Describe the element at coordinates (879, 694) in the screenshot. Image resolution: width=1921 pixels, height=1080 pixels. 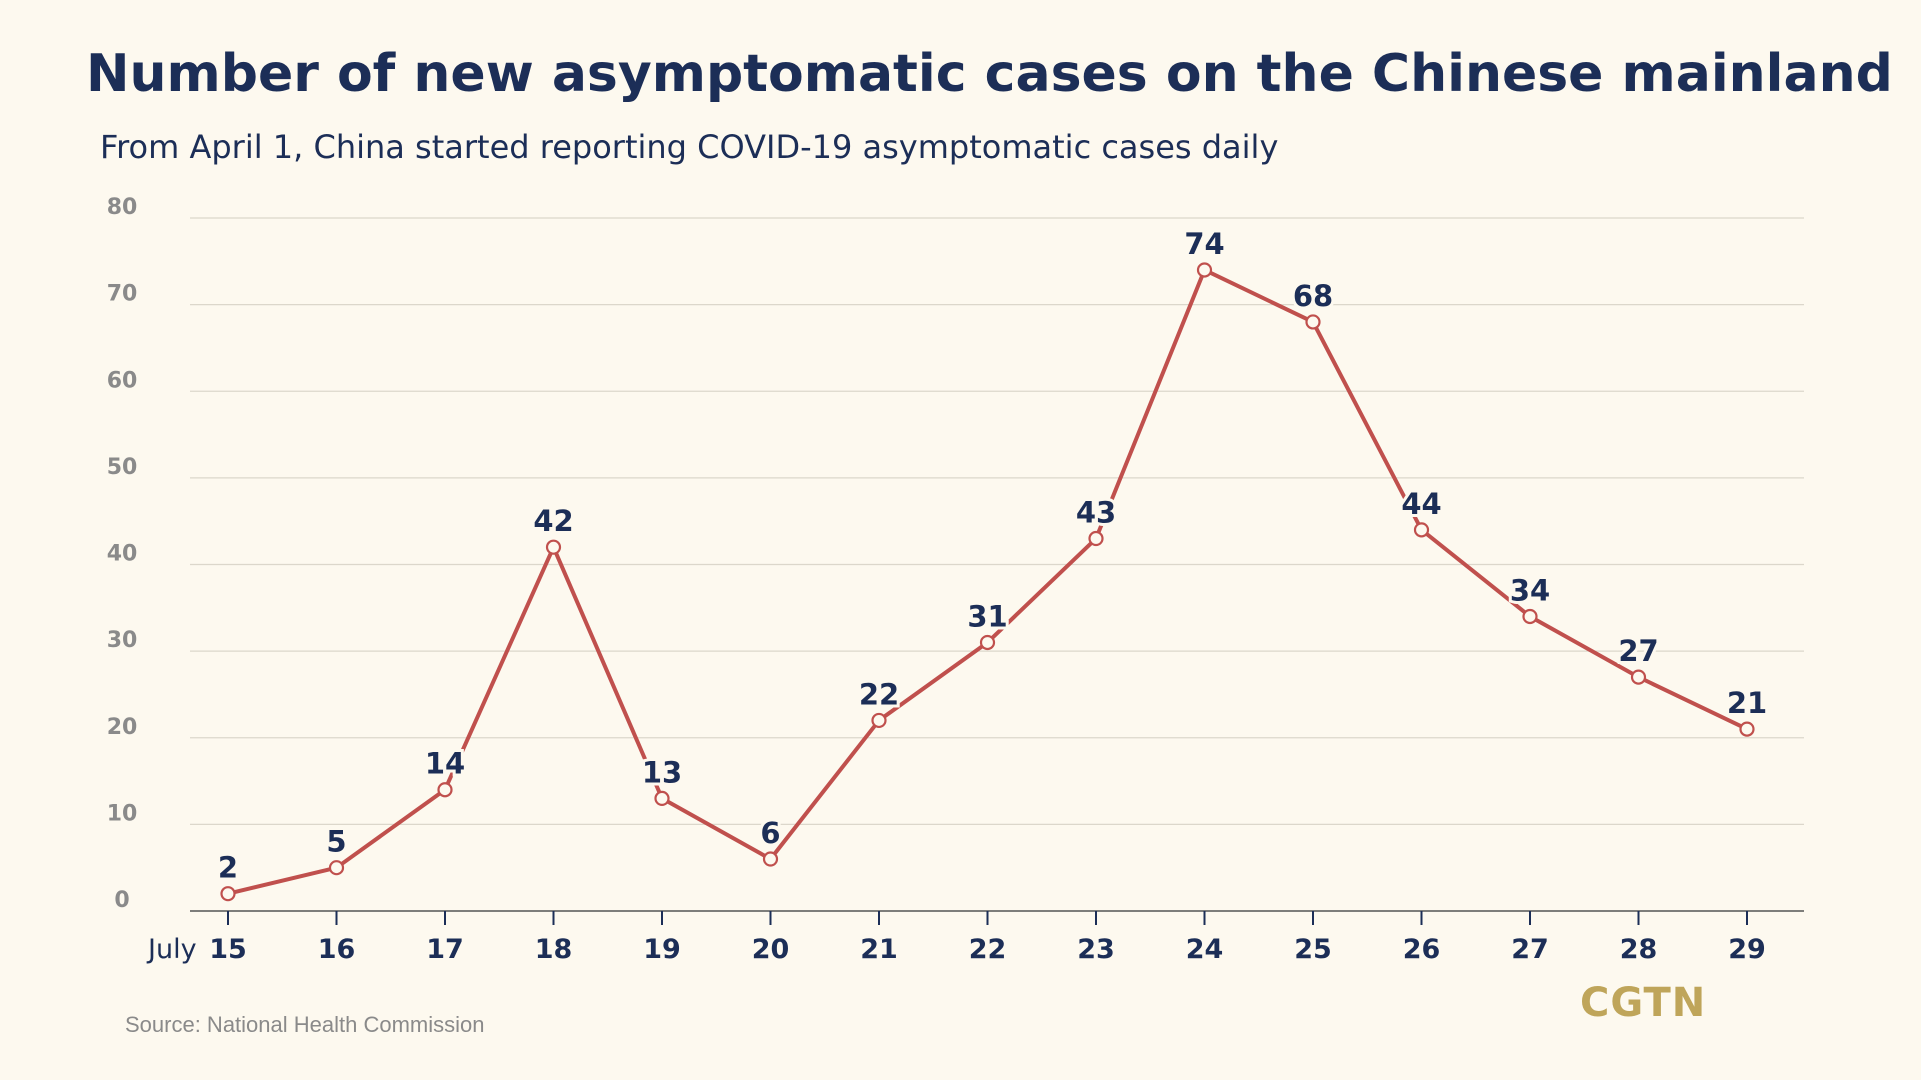
I see `data-label: 22` at that location.